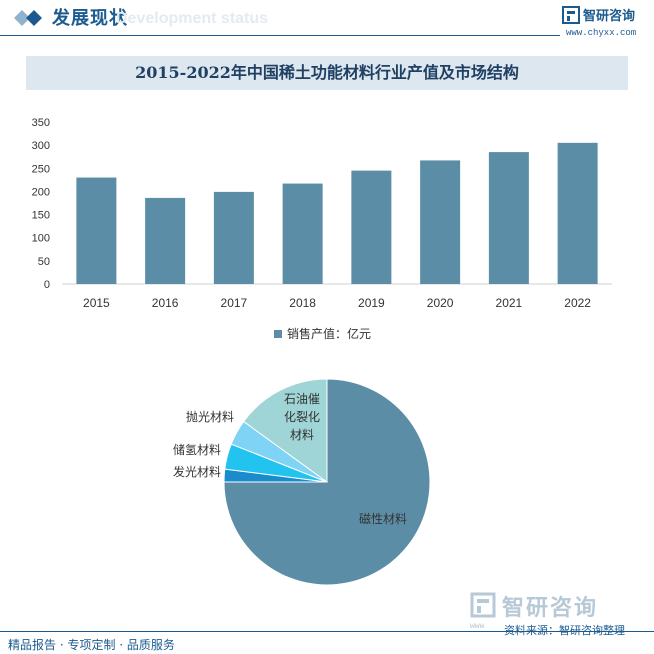 This screenshot has height=654, width=654. What do you see at coordinates (192, 18) in the screenshot?
I see `section-subtitle: Development status` at bounding box center [192, 18].